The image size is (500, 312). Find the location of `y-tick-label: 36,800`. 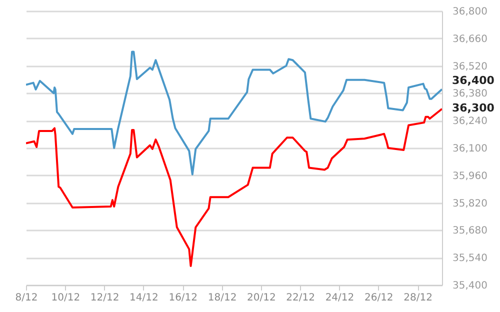

y-tick-label: 36,800 is located at coordinates (470, 12).